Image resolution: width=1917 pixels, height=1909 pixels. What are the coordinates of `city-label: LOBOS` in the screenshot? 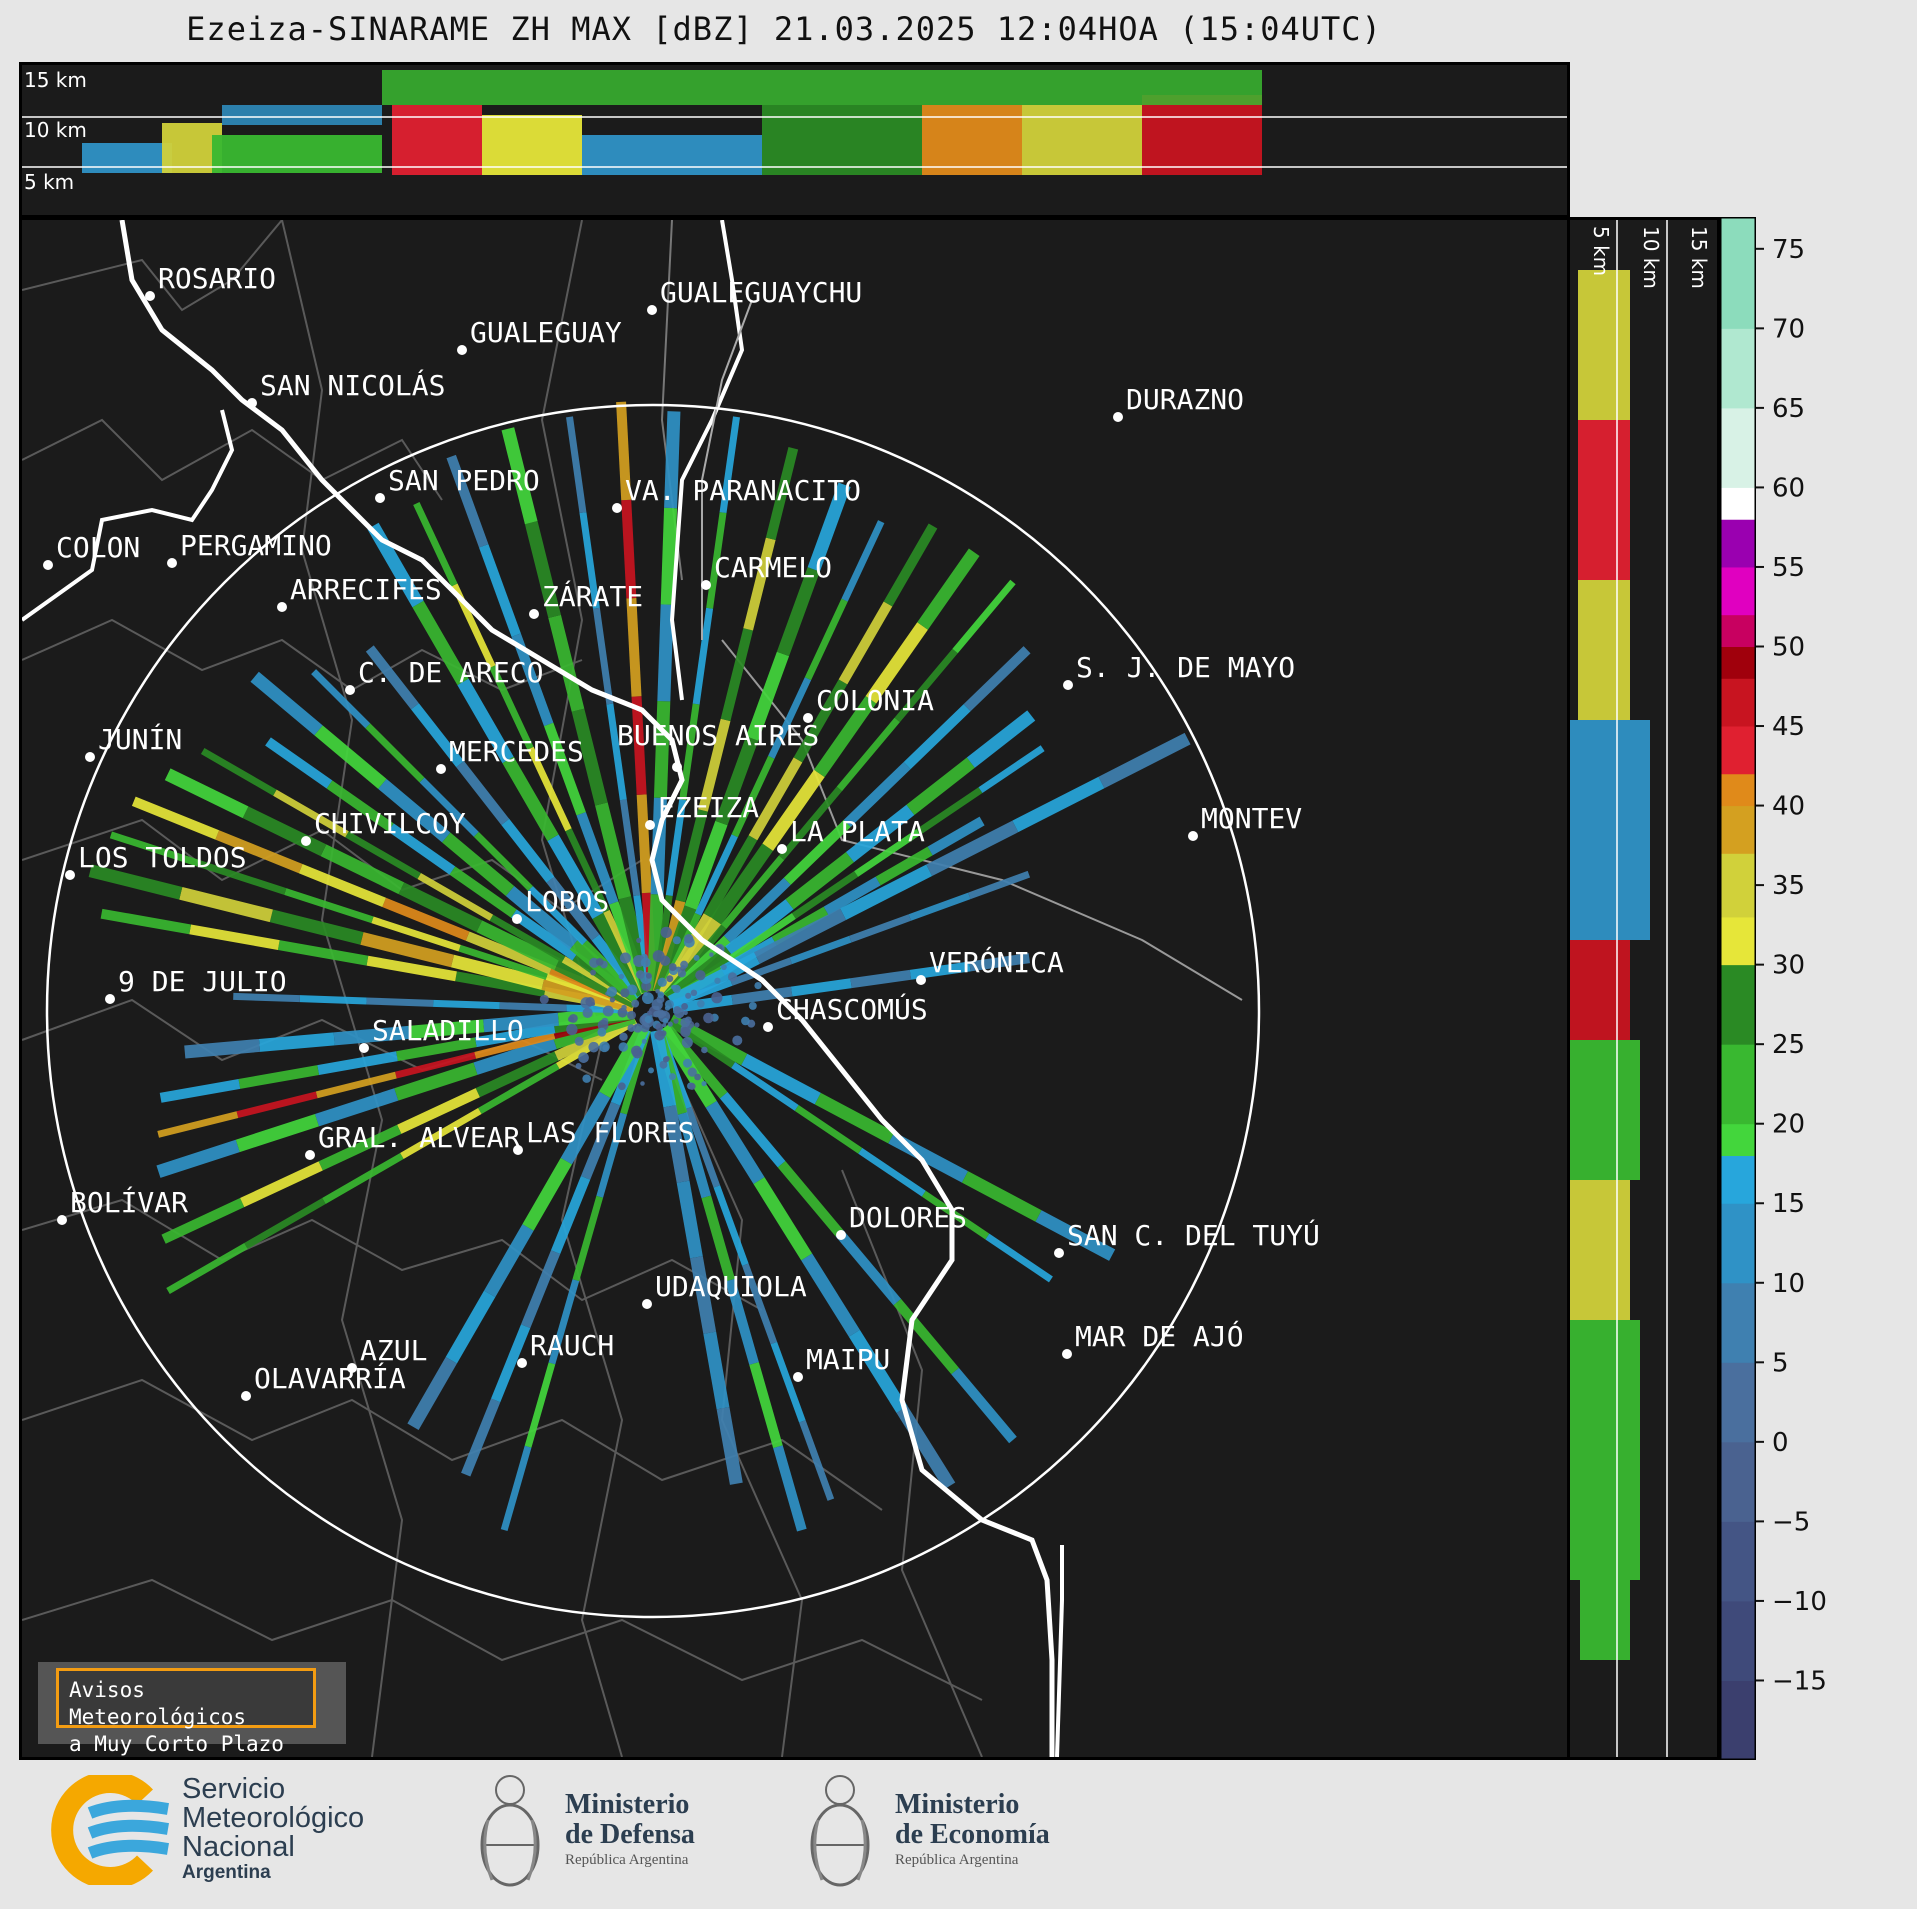 It's located at (567, 901).